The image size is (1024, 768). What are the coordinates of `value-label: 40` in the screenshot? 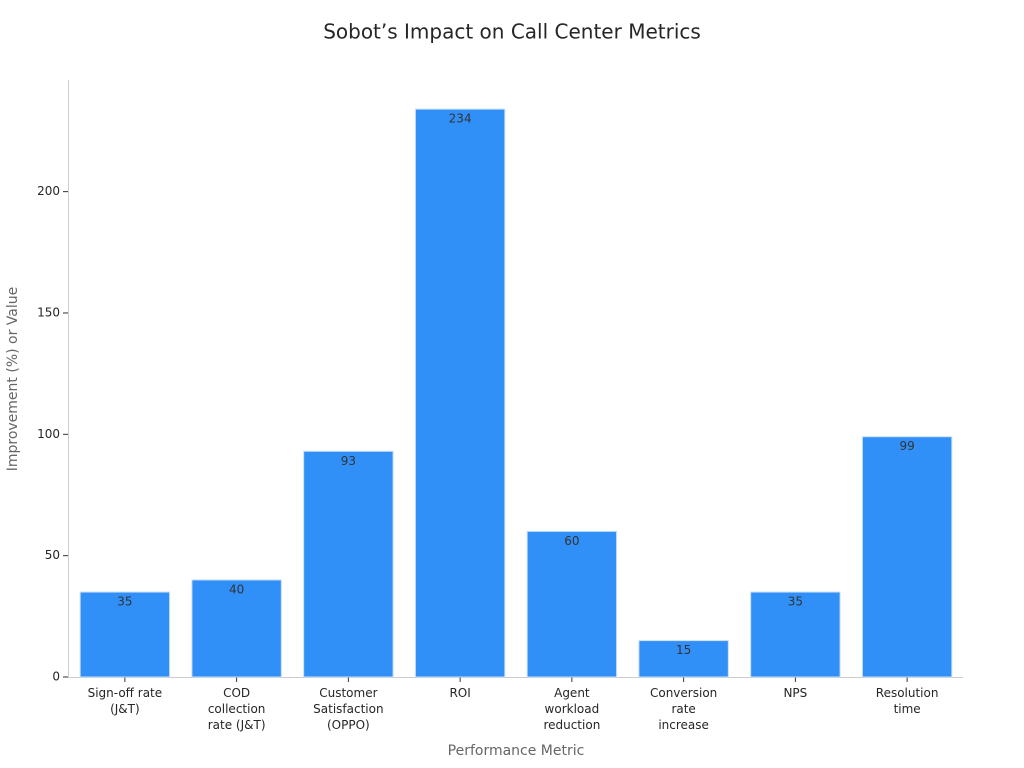 It's located at (236, 589).